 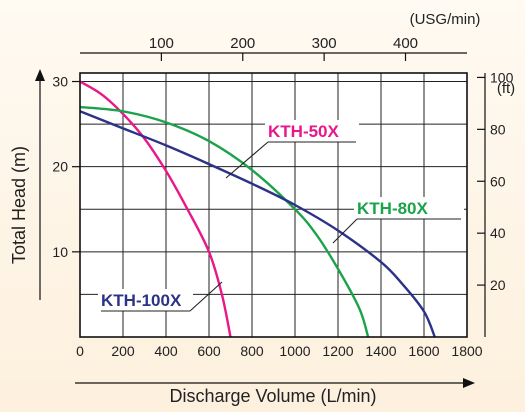 I want to click on y-tick-label: 30, so click(x=60, y=82).